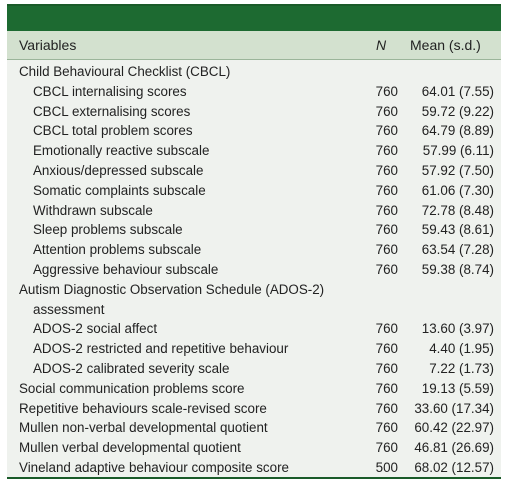 The height and width of the screenshot is (483, 506). I want to click on column-header-mean-sd: Mean (s.d.), so click(445, 45).